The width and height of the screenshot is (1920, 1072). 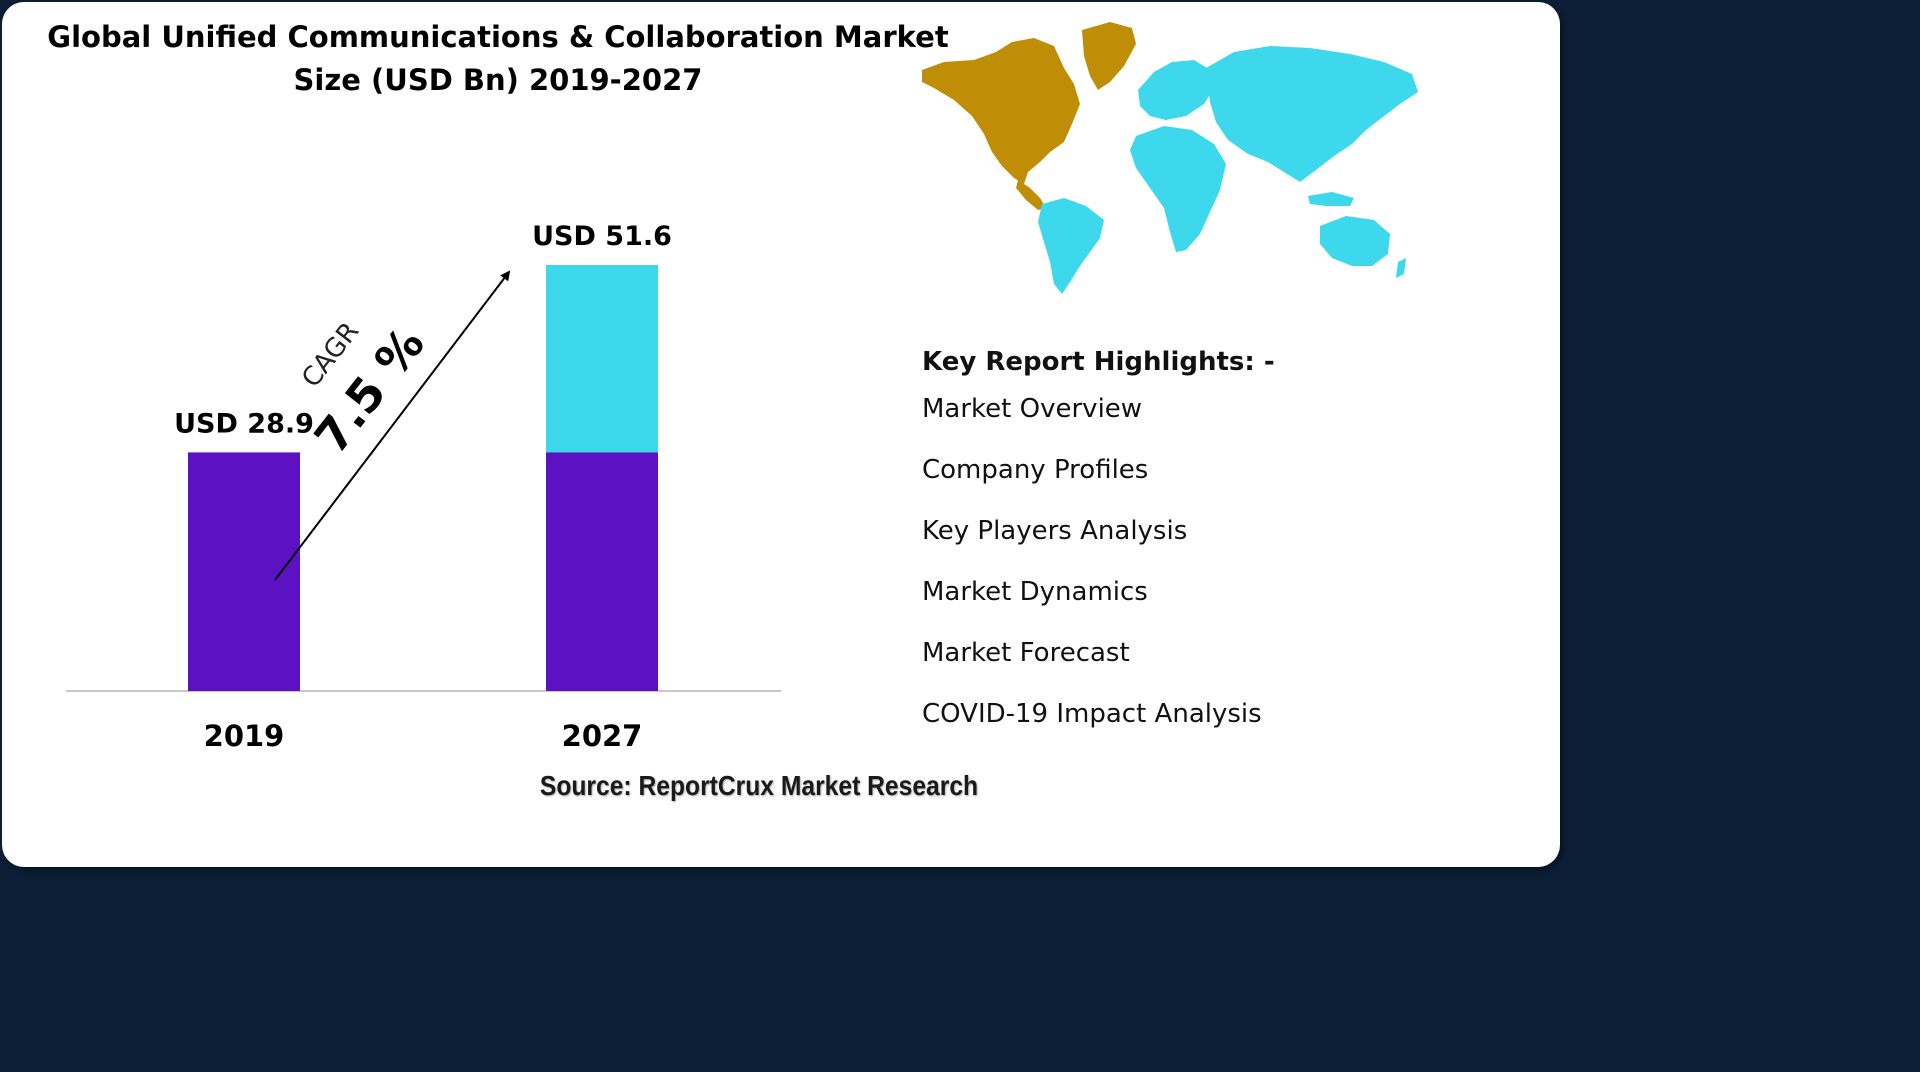 I want to click on africa-shape, so click(x=1178, y=189).